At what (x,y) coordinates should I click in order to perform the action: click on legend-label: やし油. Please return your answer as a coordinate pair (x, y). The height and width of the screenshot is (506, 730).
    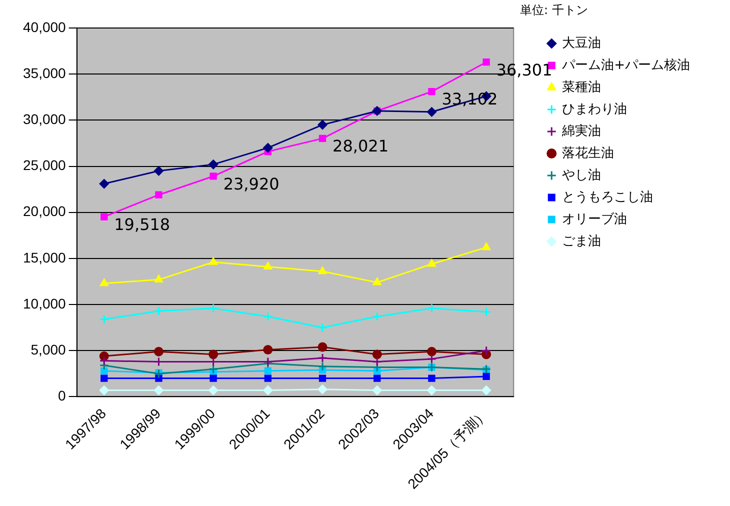
    Looking at the image, I should click on (582, 175).